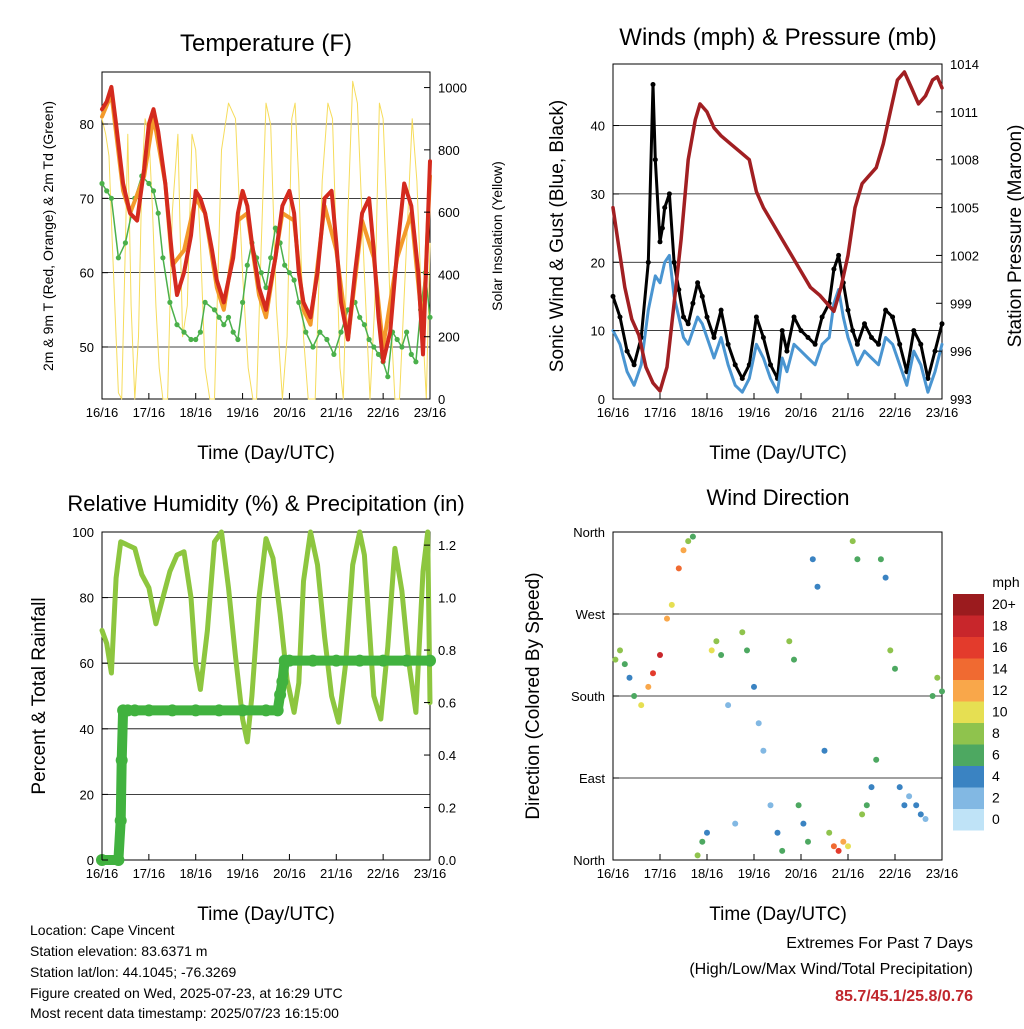  Describe the element at coordinates (48, 236) in the screenshot. I see `temperature-ylabel-left: 2m & 9m T (Red, Orange) & 2m Td (Green)` at that location.